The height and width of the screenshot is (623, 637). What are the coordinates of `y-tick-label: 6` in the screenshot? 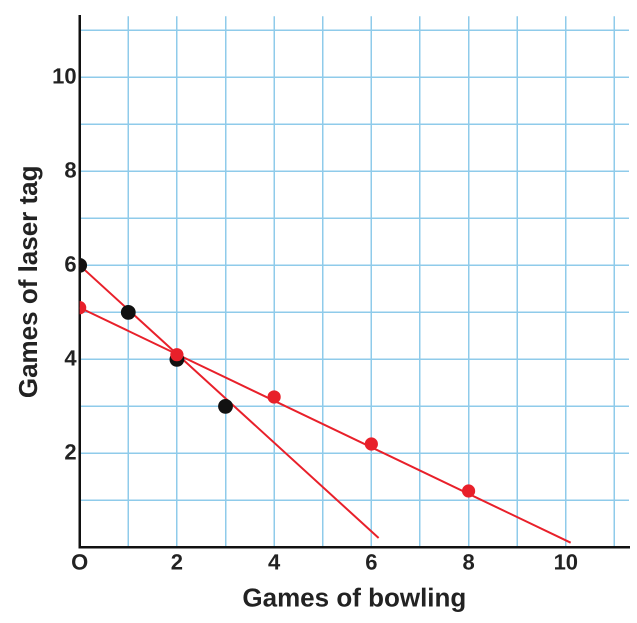 It's located at (70, 263).